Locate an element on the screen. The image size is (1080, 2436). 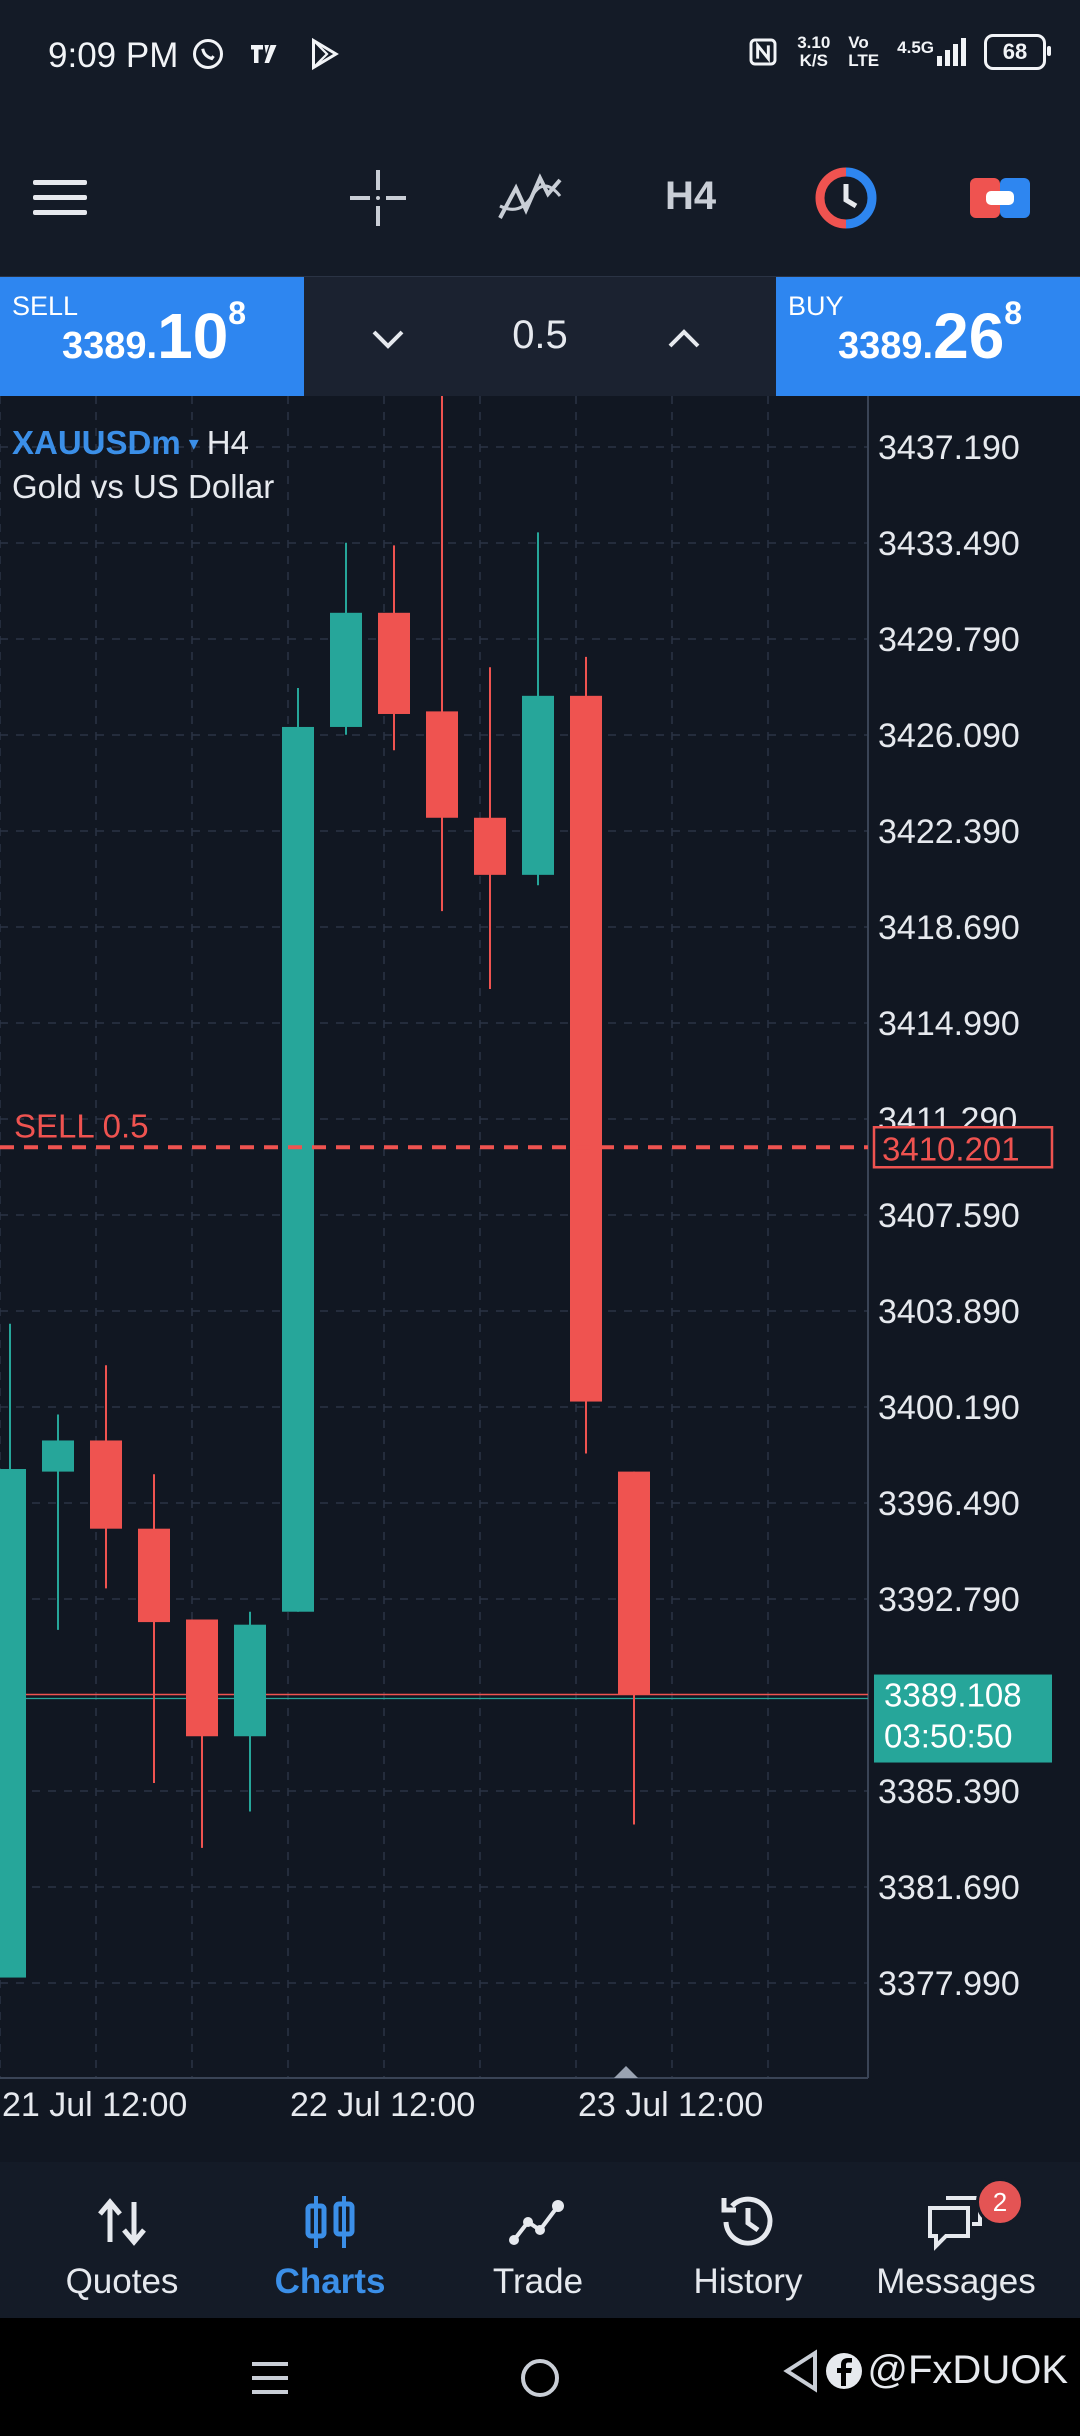
chevron-up-icon is located at coordinates (684, 338).